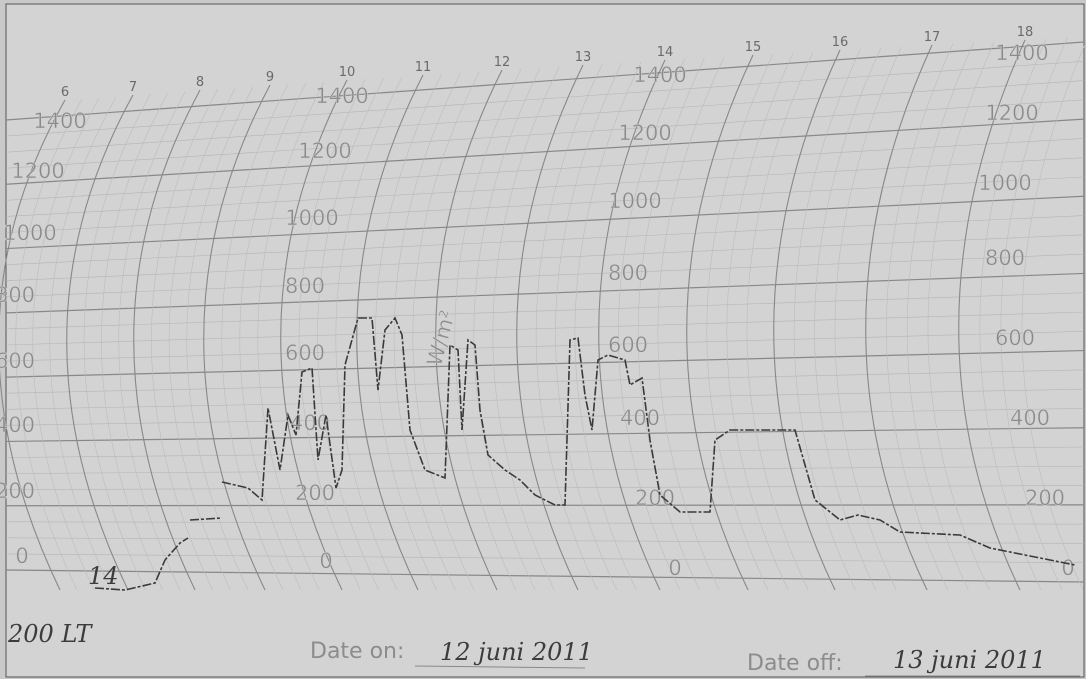  I want to click on date-off-label: Date off:, so click(795, 663).